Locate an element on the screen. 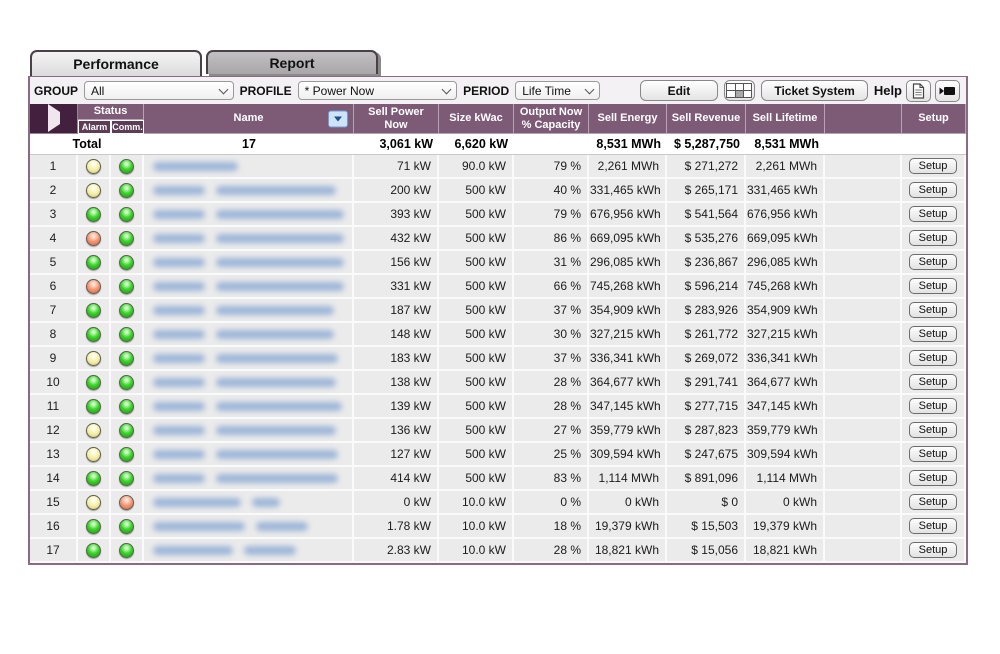  sell-lifetime-cell: 296,085 kWh is located at coordinates (785, 263).